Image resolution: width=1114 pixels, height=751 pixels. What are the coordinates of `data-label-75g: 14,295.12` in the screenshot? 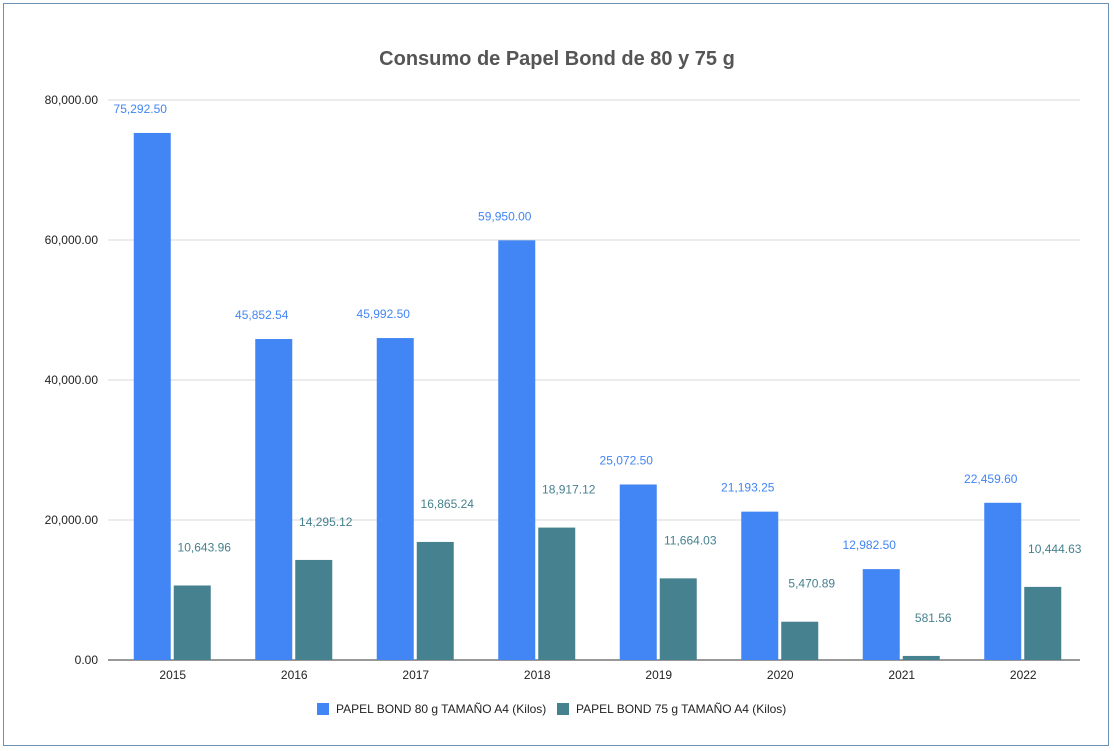 It's located at (326, 522).